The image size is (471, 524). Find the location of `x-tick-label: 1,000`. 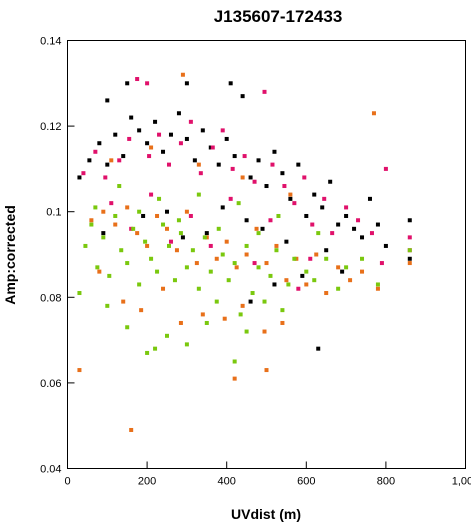

x-tick-label: 1,000 is located at coordinates (461, 482).